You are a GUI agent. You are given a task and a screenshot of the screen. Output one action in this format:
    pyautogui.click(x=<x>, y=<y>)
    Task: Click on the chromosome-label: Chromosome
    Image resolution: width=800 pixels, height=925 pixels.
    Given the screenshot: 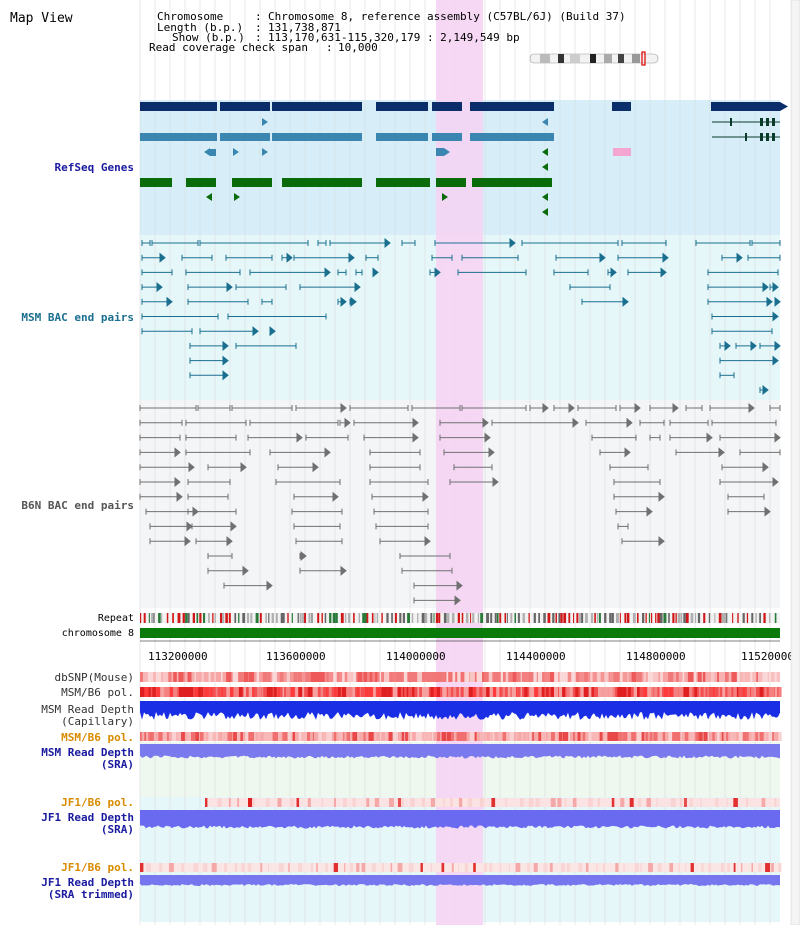 What is the action you would take?
    pyautogui.click(x=190, y=16)
    